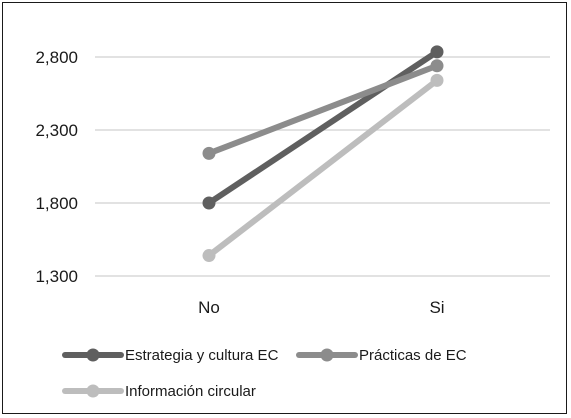  I want to click on y-tick-label: 2,300, so click(56, 130).